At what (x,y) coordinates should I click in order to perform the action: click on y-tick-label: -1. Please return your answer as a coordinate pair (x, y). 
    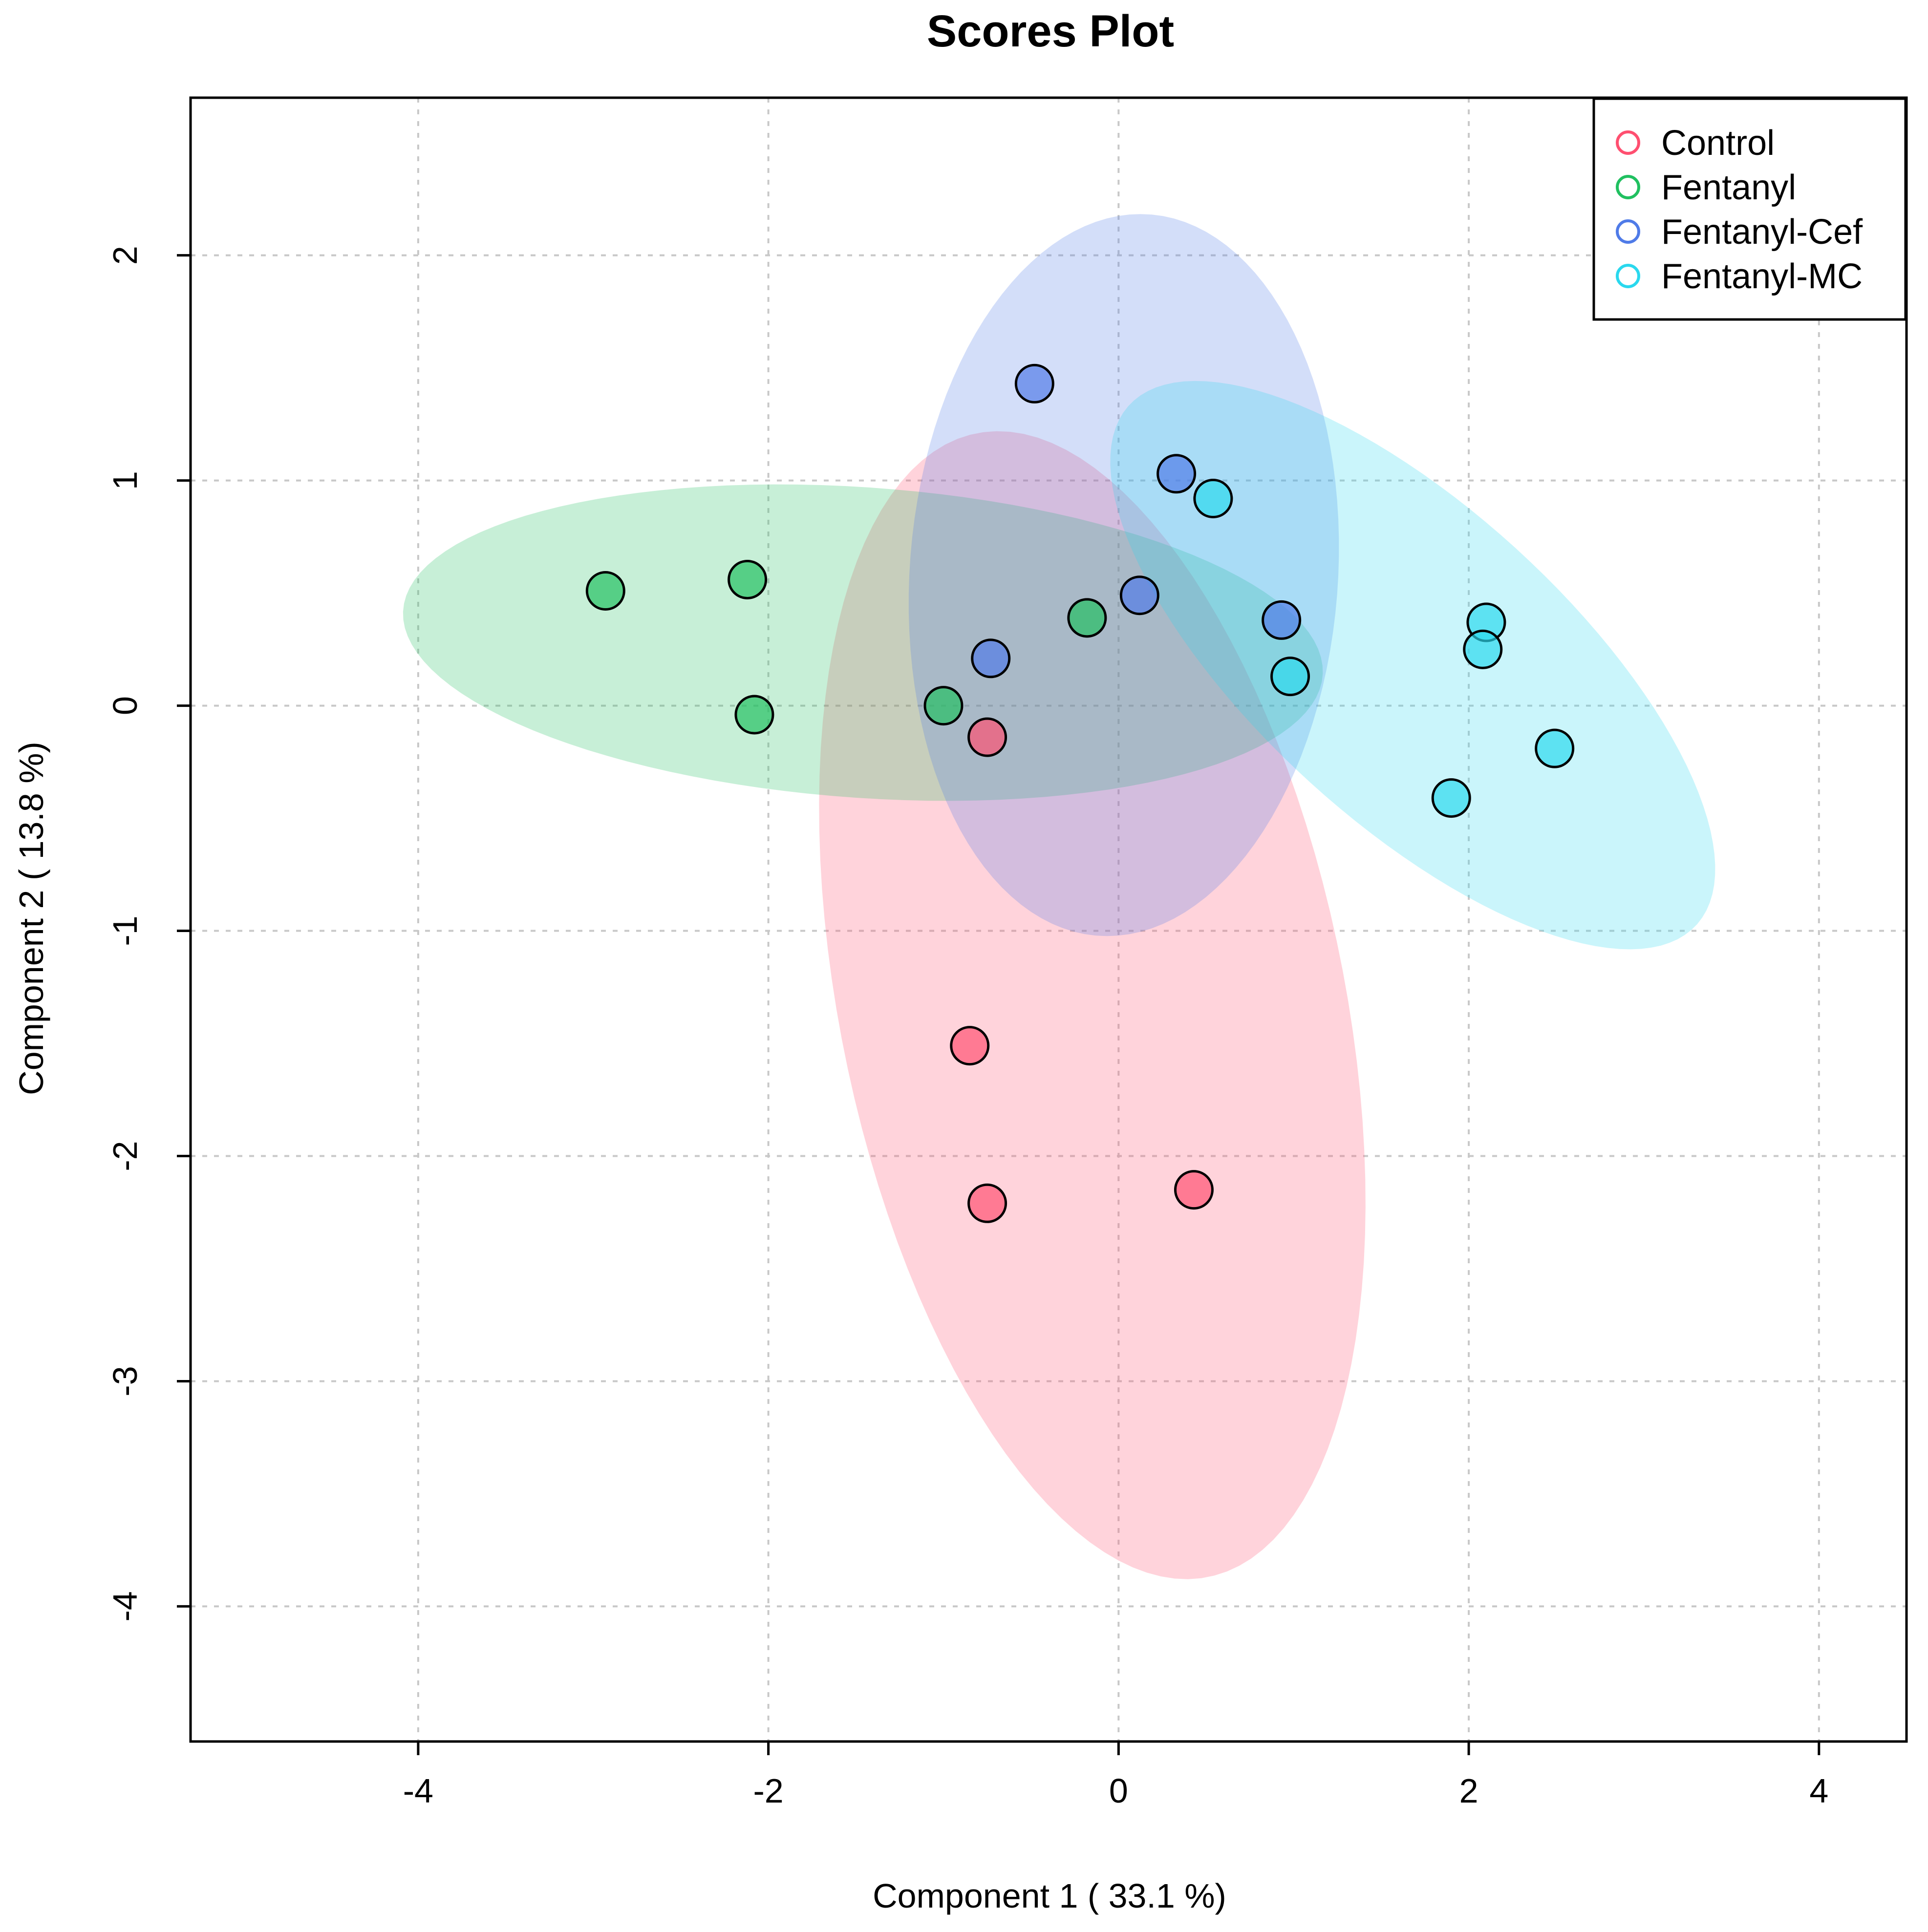
    Looking at the image, I should click on (125, 930).